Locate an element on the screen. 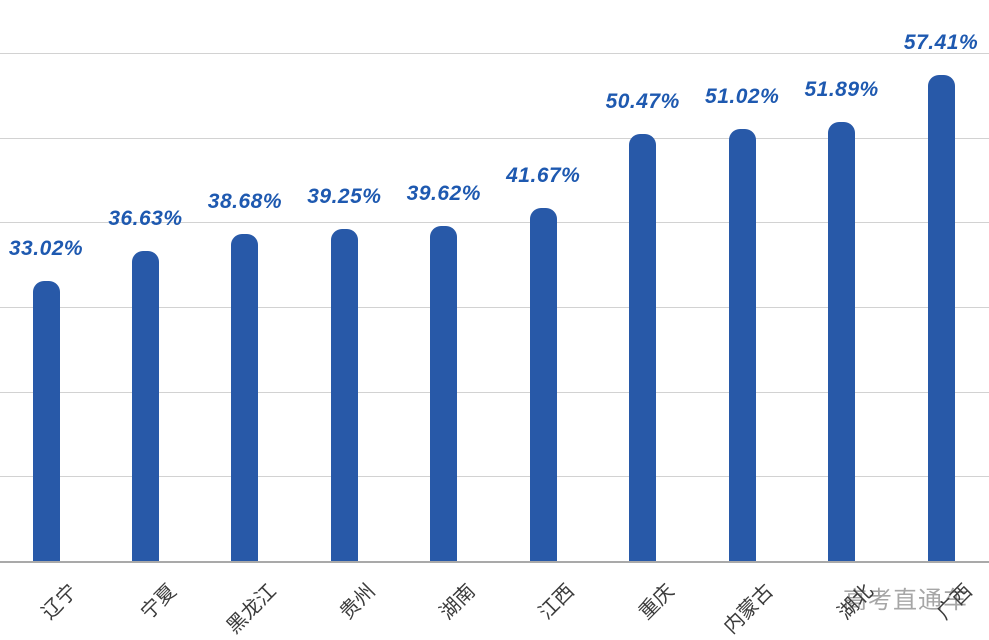 This screenshot has height=640, width=989. bar-value-label: 51.89% is located at coordinates (841, 89).